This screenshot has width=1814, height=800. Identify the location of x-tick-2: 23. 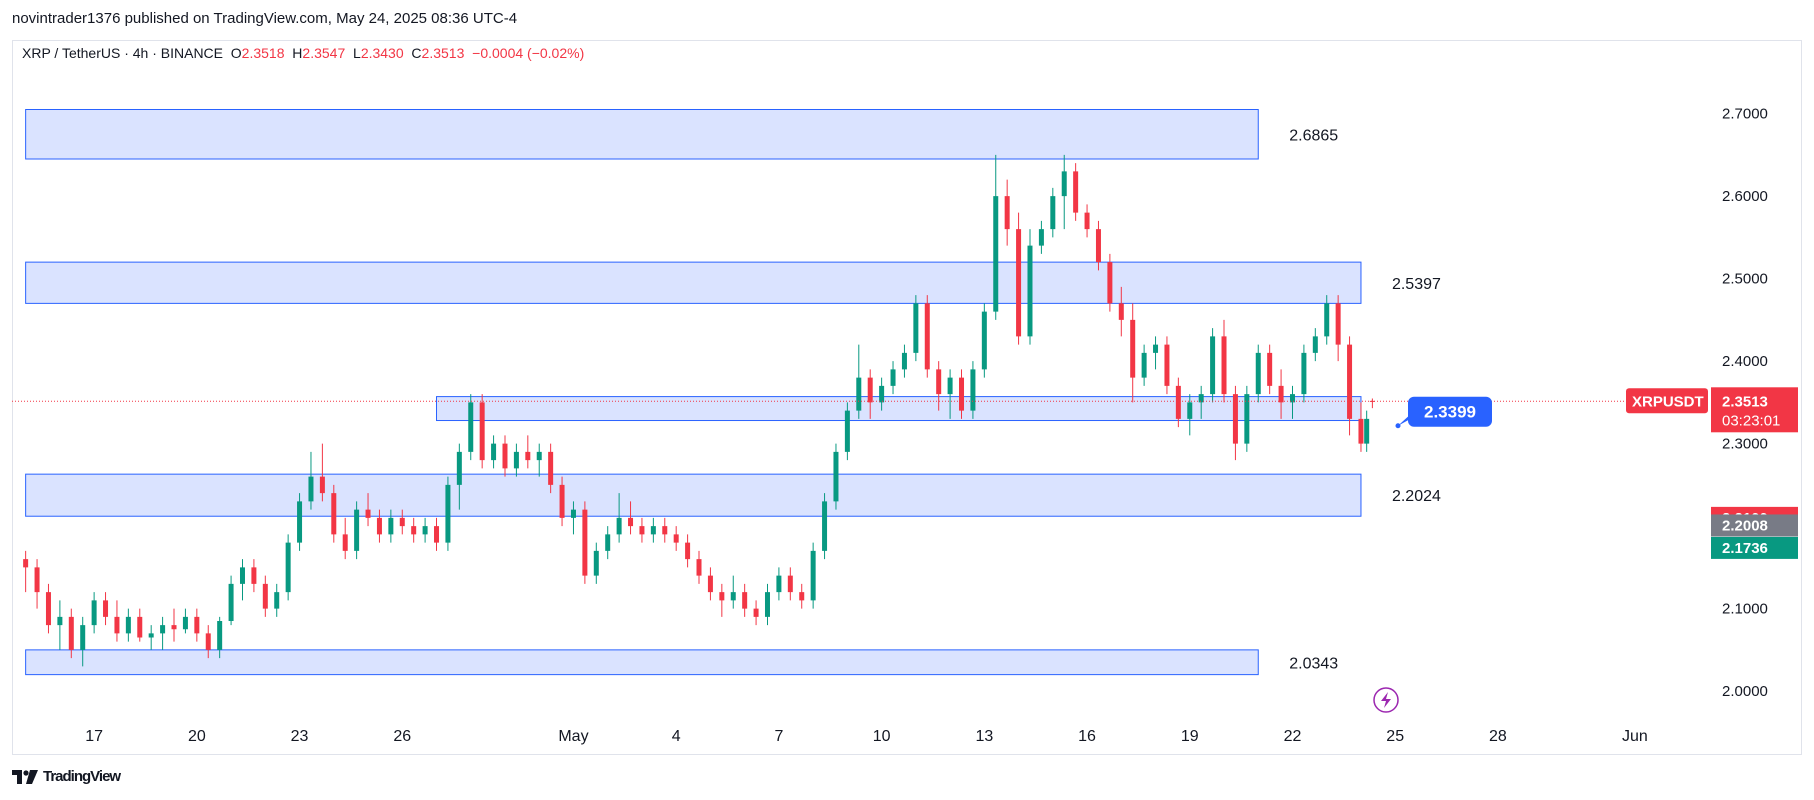
(300, 736).